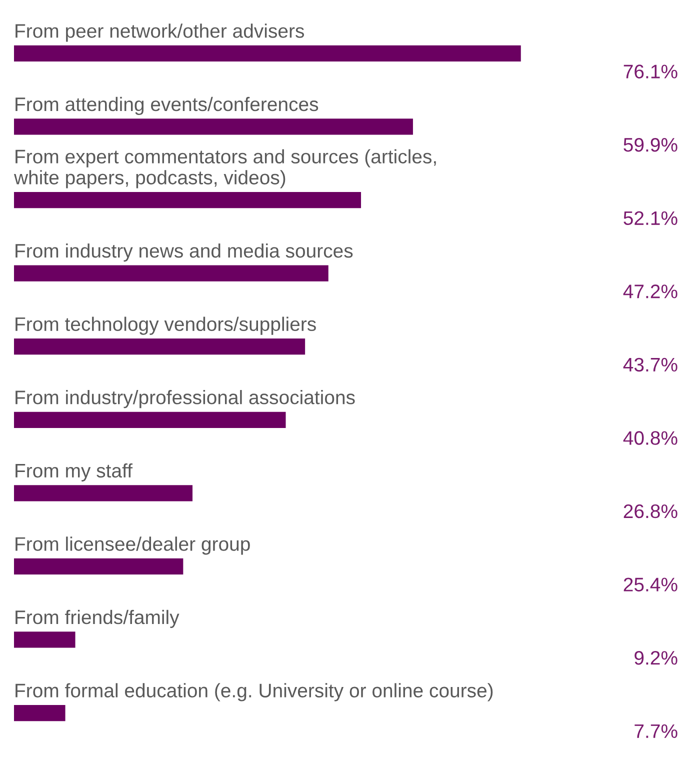  I want to click on data-label: 25.4%, so click(651, 585).